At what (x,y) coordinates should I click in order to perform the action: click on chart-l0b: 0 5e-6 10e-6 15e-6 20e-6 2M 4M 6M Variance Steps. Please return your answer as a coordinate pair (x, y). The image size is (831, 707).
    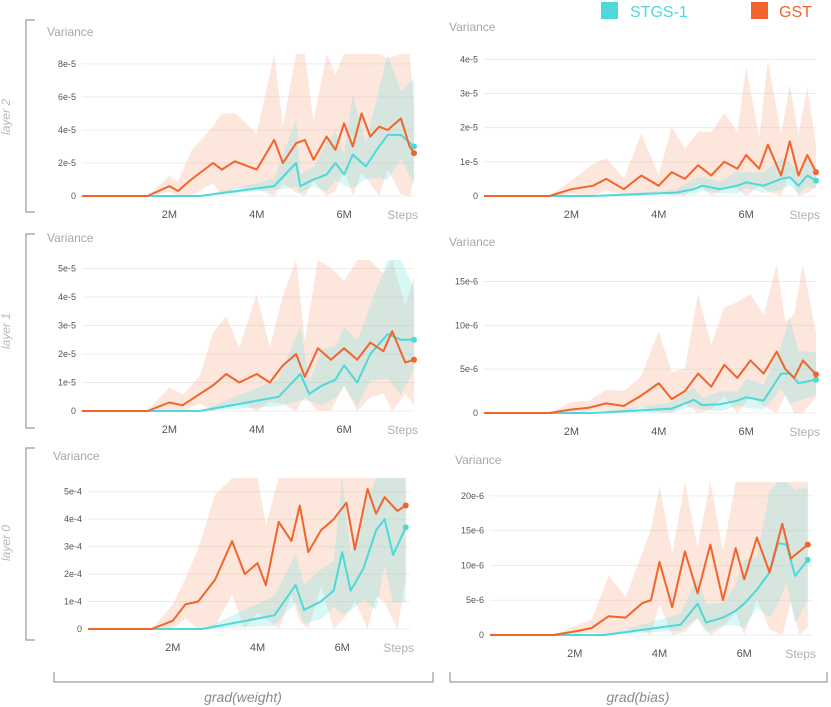
    Looking at the image, I should click on (635, 557).